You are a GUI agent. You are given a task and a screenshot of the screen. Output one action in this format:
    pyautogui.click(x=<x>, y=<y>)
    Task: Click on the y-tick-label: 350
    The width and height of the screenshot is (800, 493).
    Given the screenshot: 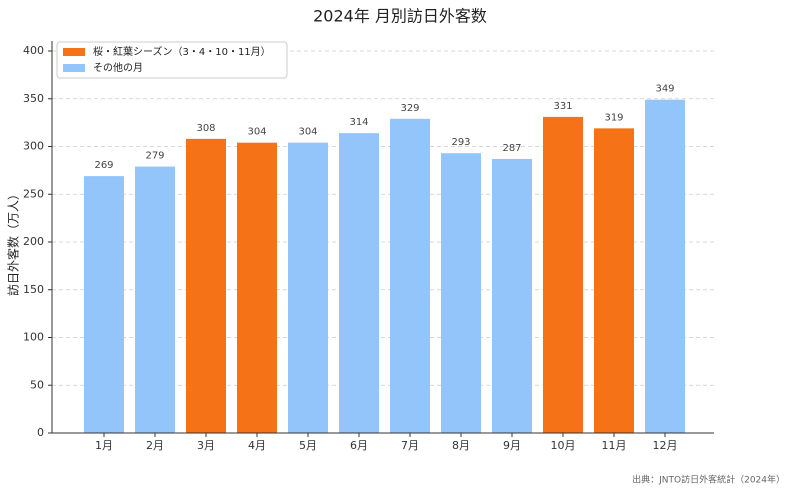 What is the action you would take?
    pyautogui.click(x=33, y=98)
    